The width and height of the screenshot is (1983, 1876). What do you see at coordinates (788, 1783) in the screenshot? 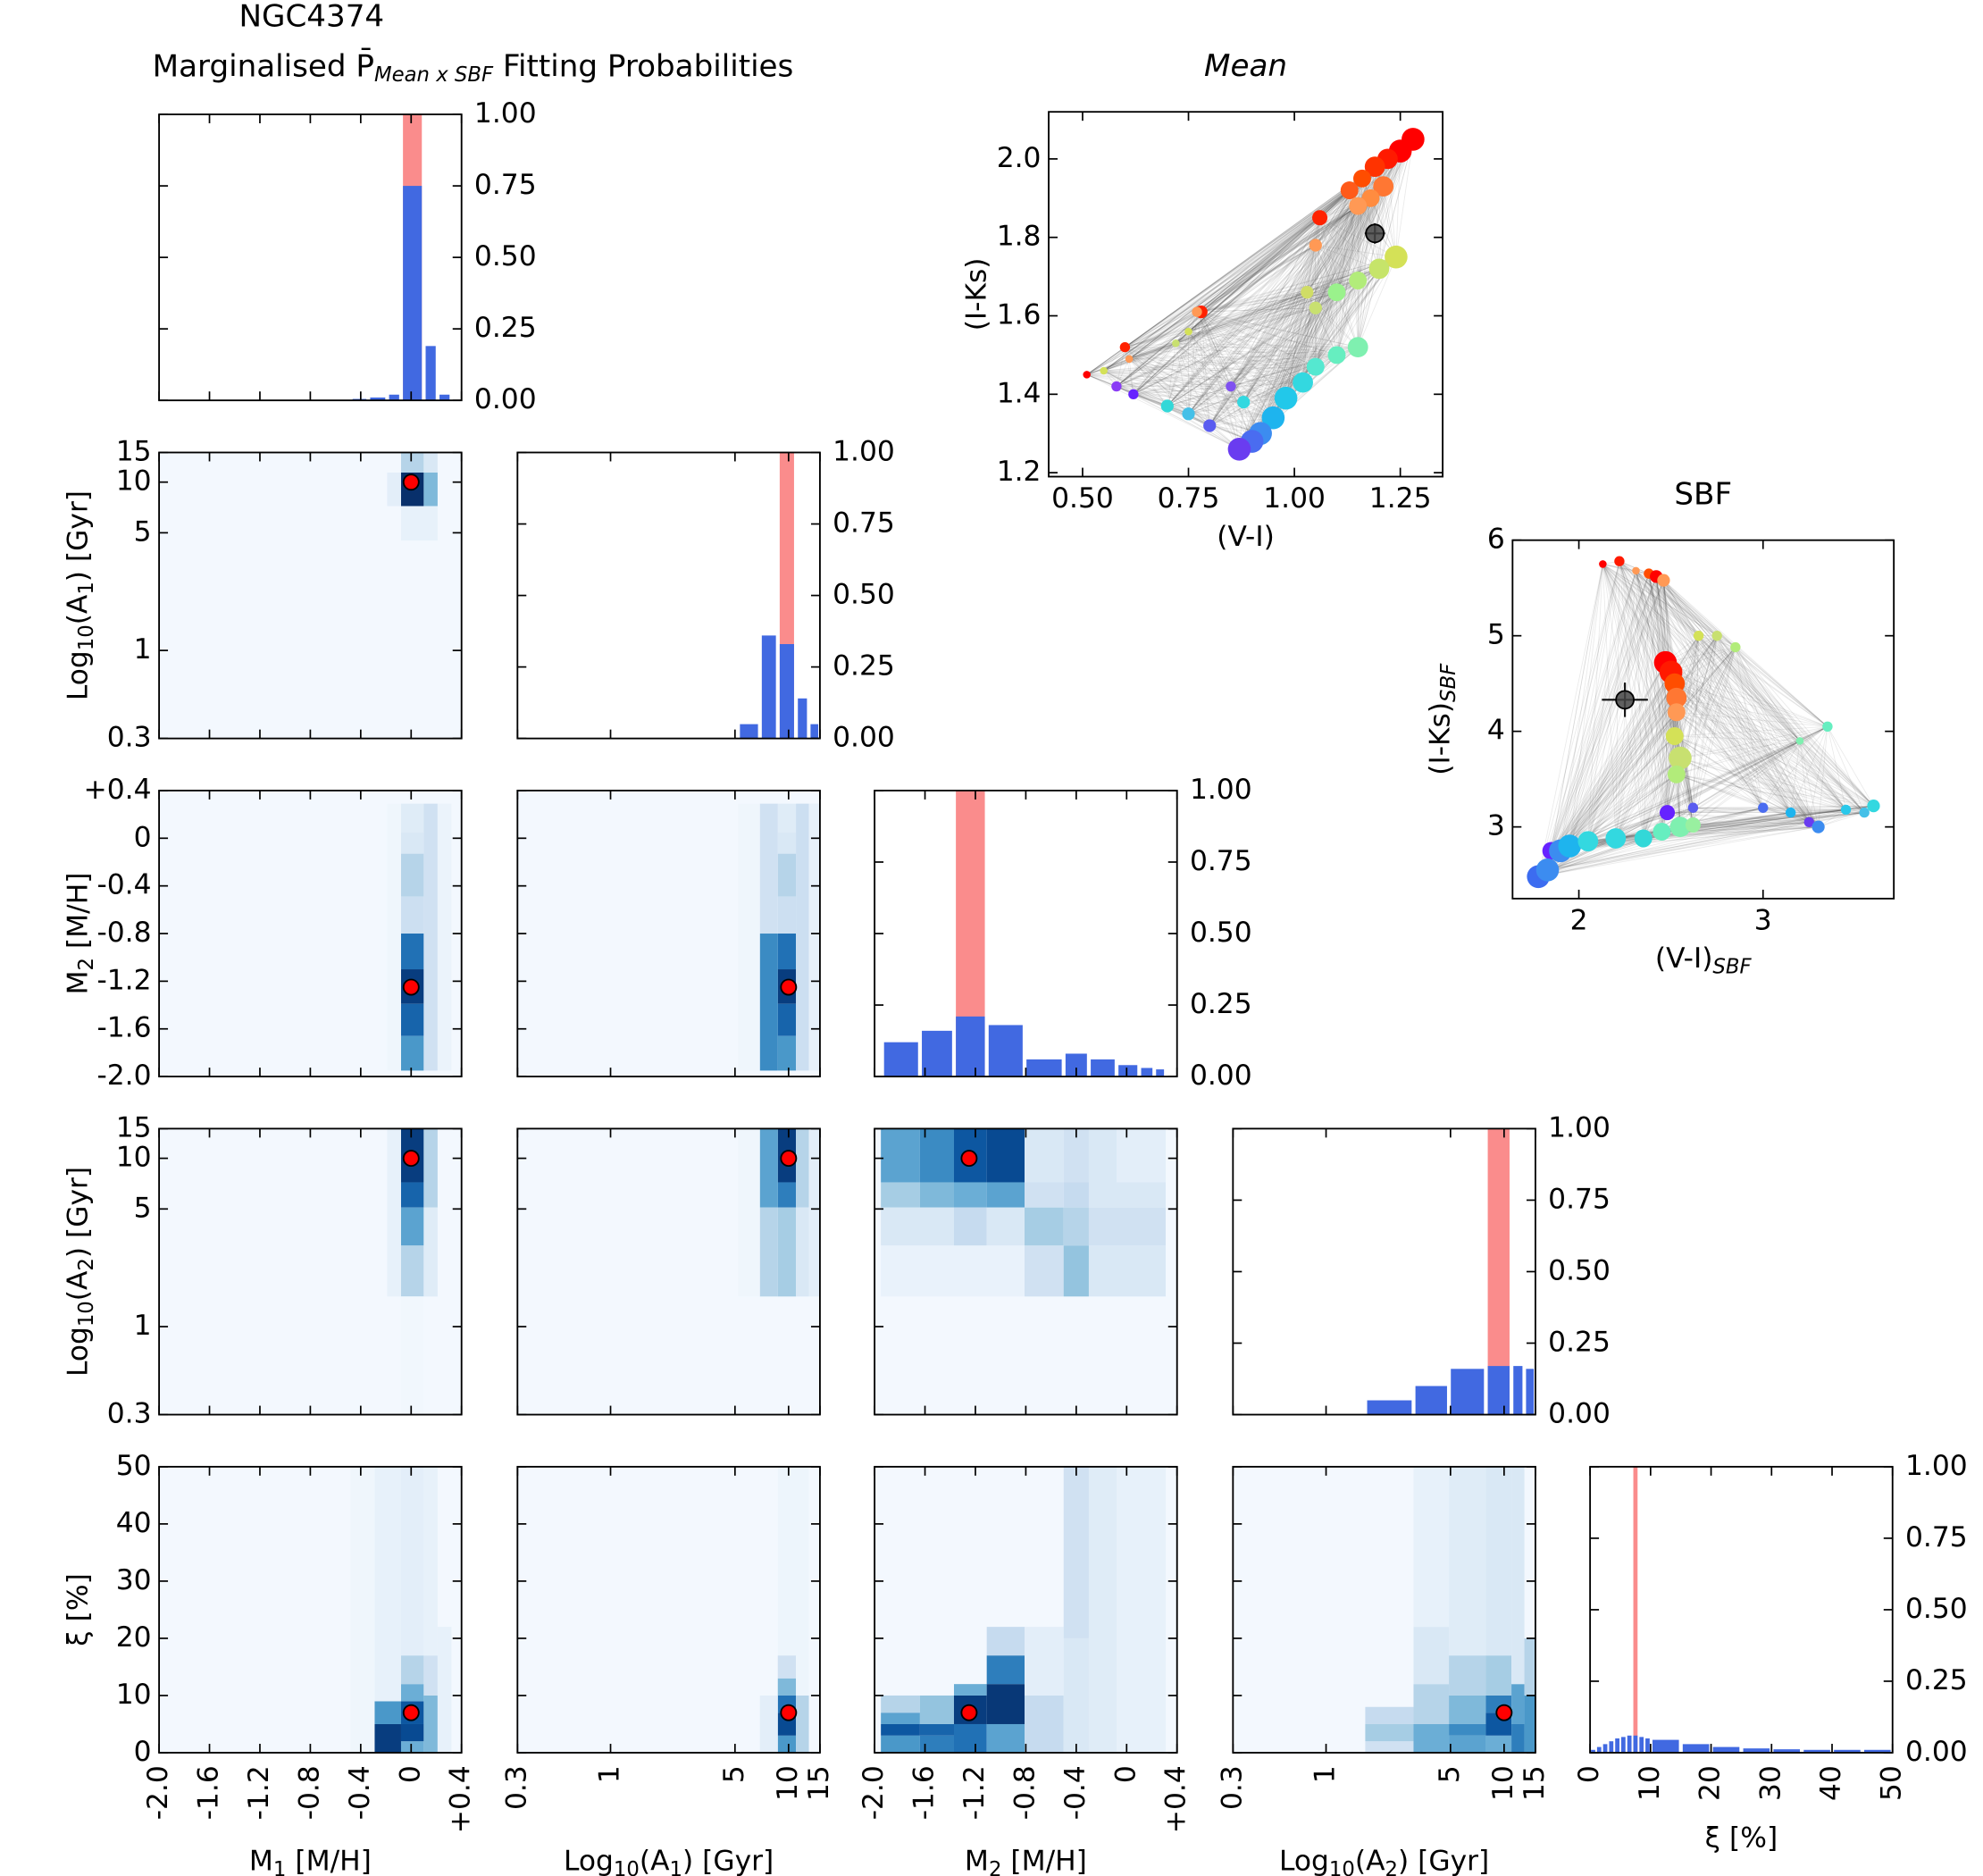
I see `x-tick-label: 10` at bounding box center [788, 1783].